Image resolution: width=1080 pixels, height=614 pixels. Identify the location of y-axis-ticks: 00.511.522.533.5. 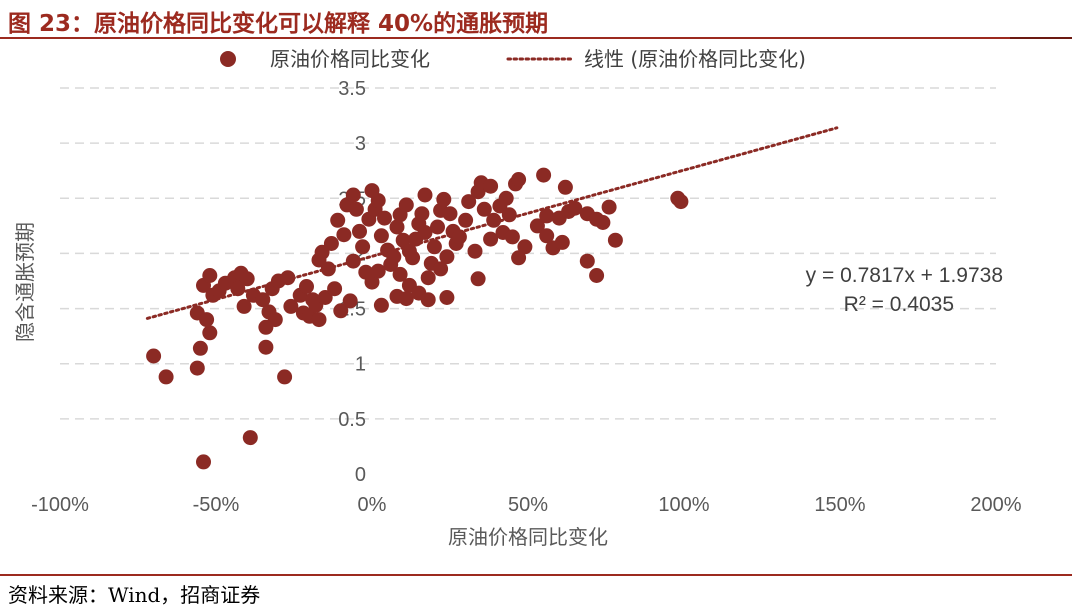
(352, 282).